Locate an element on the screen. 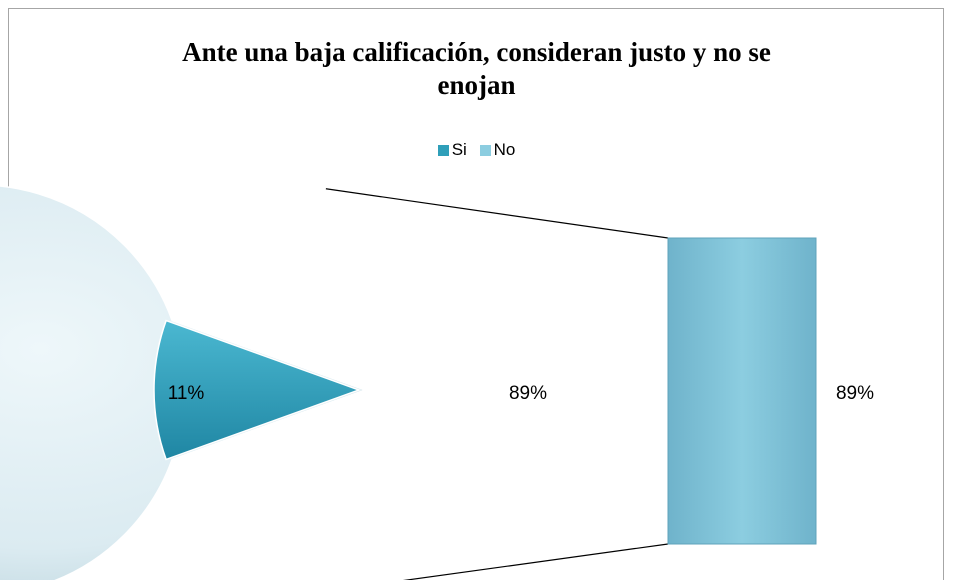 This screenshot has width=953, height=580. legend-item-si: Si is located at coordinates (452, 150).